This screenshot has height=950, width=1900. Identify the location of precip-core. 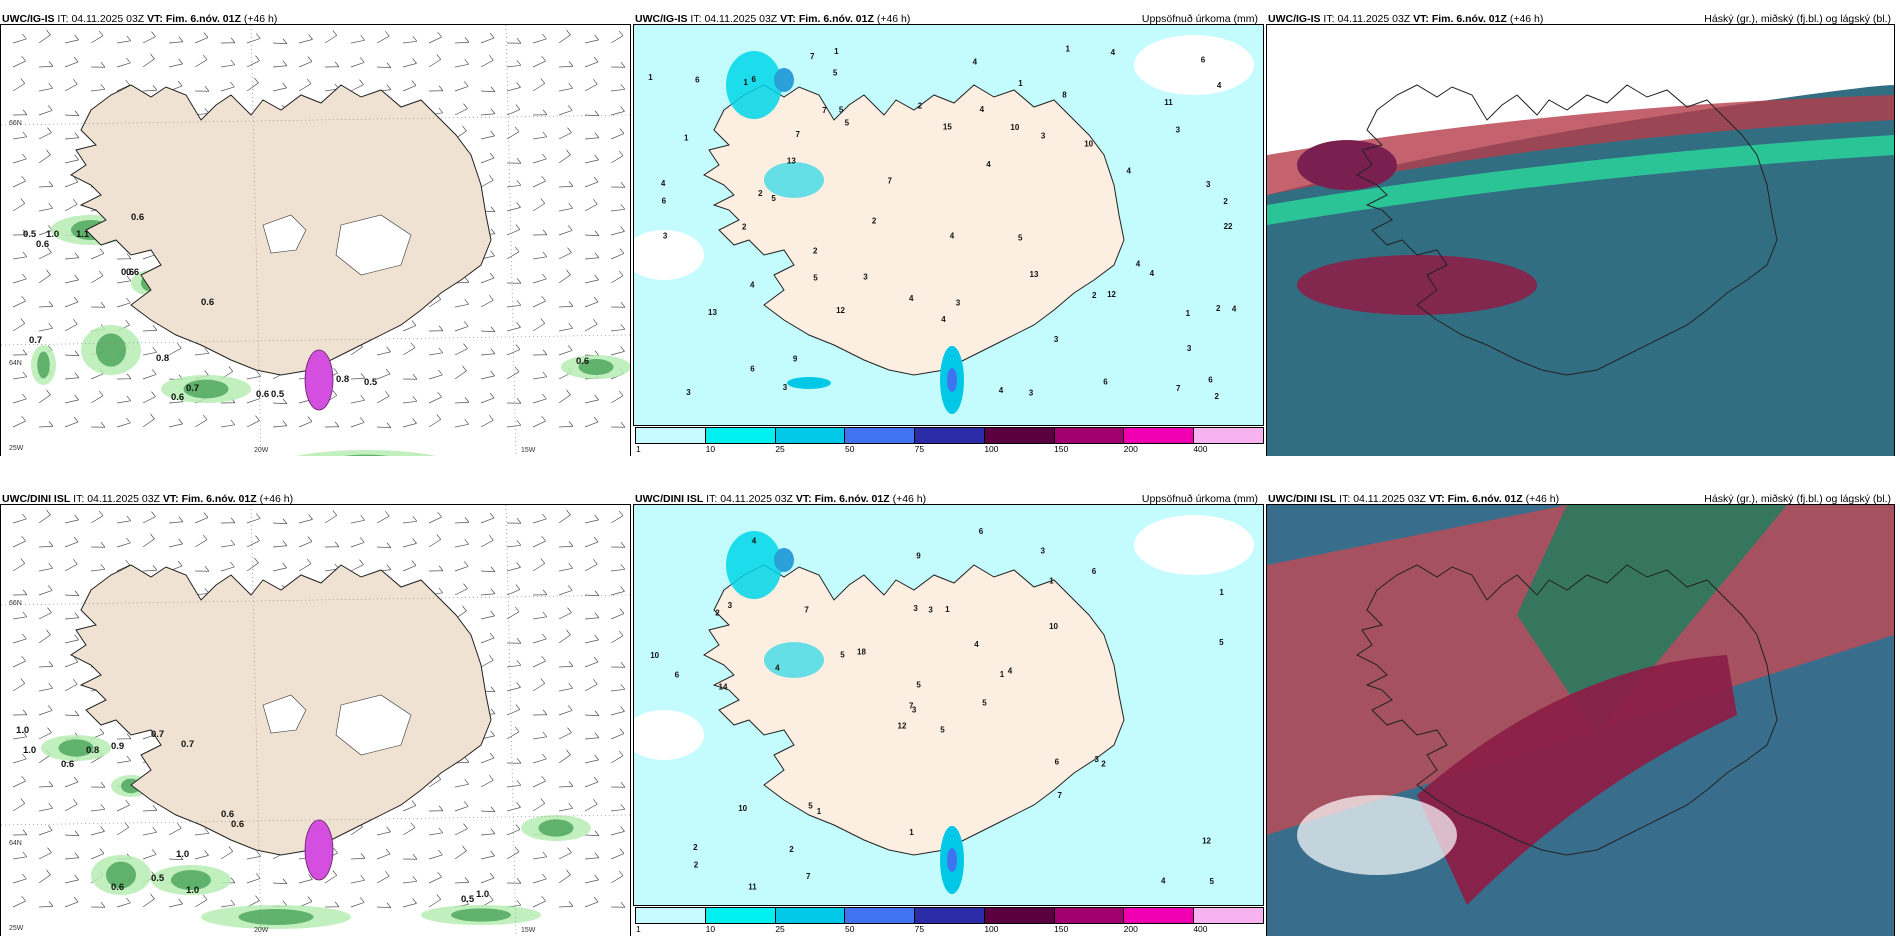
(784, 80).